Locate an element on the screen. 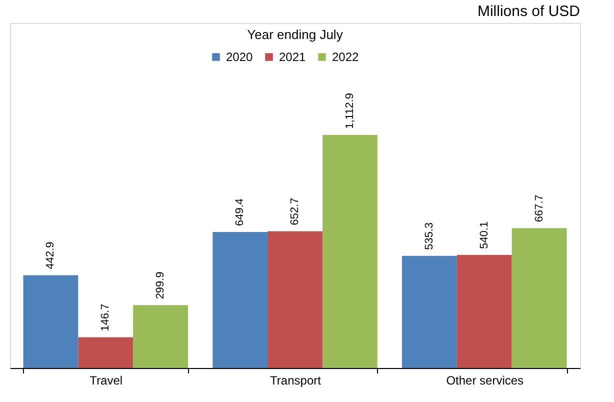 The height and width of the screenshot is (402, 614). data-label: 299.9 is located at coordinates (160, 286).